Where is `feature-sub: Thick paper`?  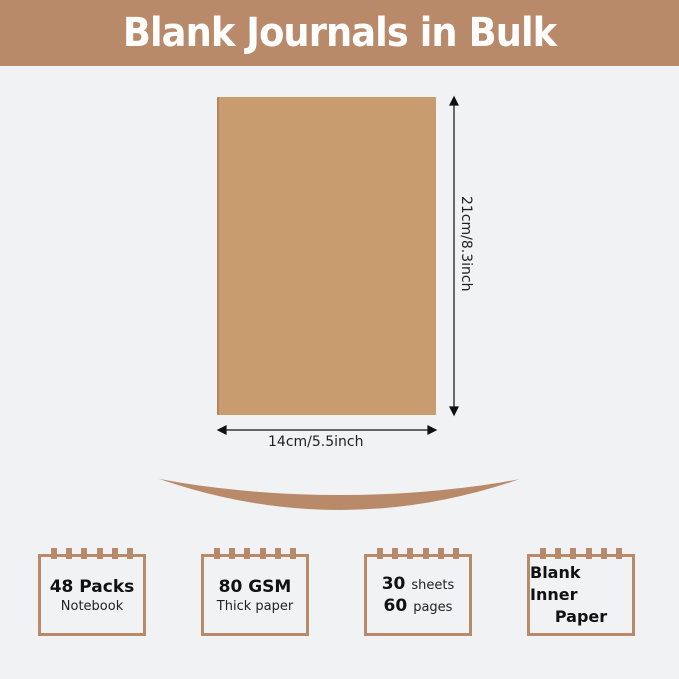 feature-sub: Thick paper is located at coordinates (255, 606).